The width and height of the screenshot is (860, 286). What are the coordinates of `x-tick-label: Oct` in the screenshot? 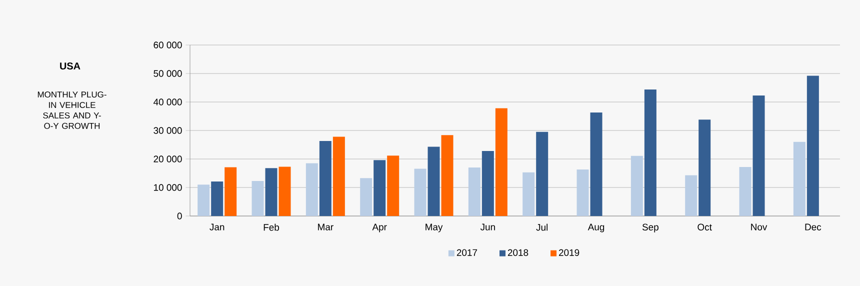 It's located at (705, 227).